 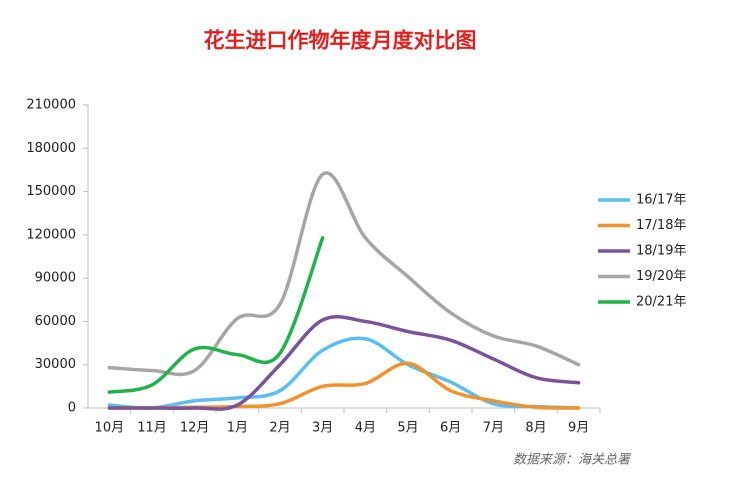 What do you see at coordinates (572, 460) in the screenshot?
I see `source-note: 数据来源：海关总署` at bounding box center [572, 460].